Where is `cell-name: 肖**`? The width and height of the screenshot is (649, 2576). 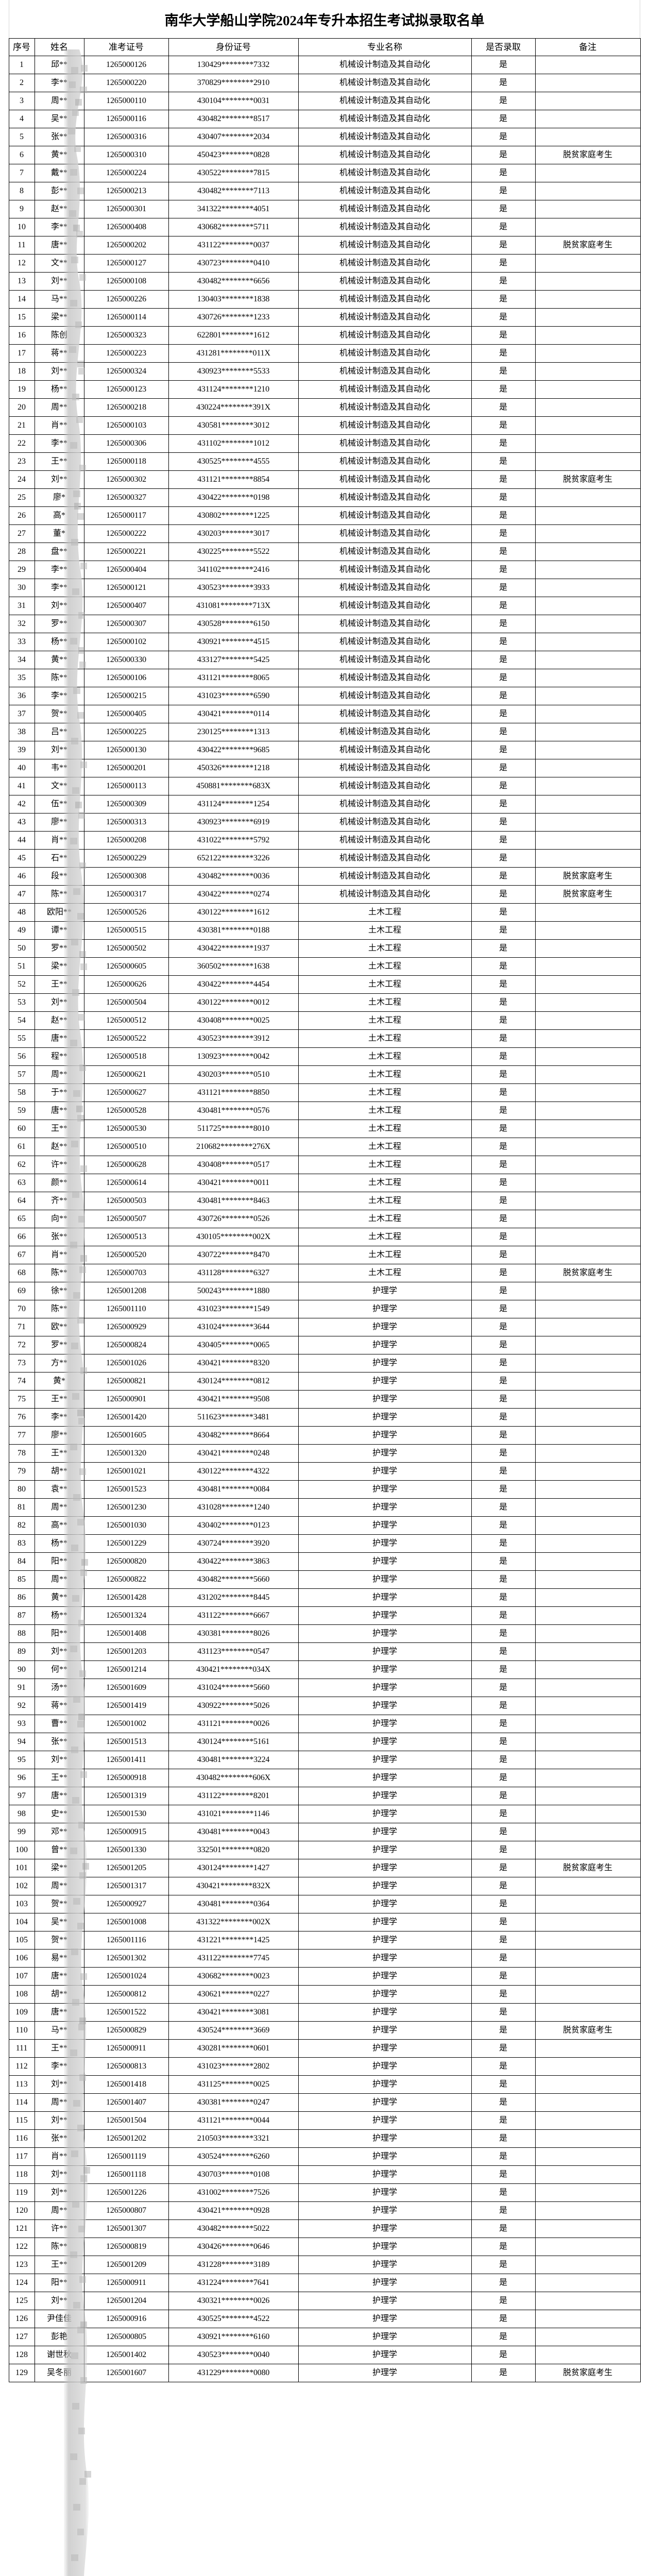
cell-name: 肖** is located at coordinates (59, 1255).